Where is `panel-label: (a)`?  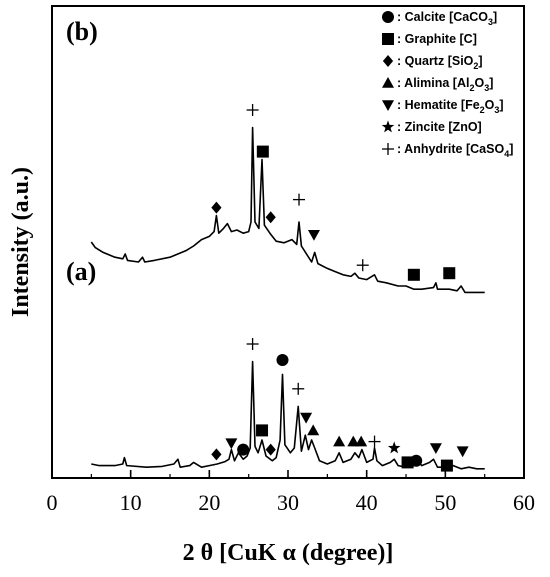 panel-label: (a) is located at coordinates (81, 271).